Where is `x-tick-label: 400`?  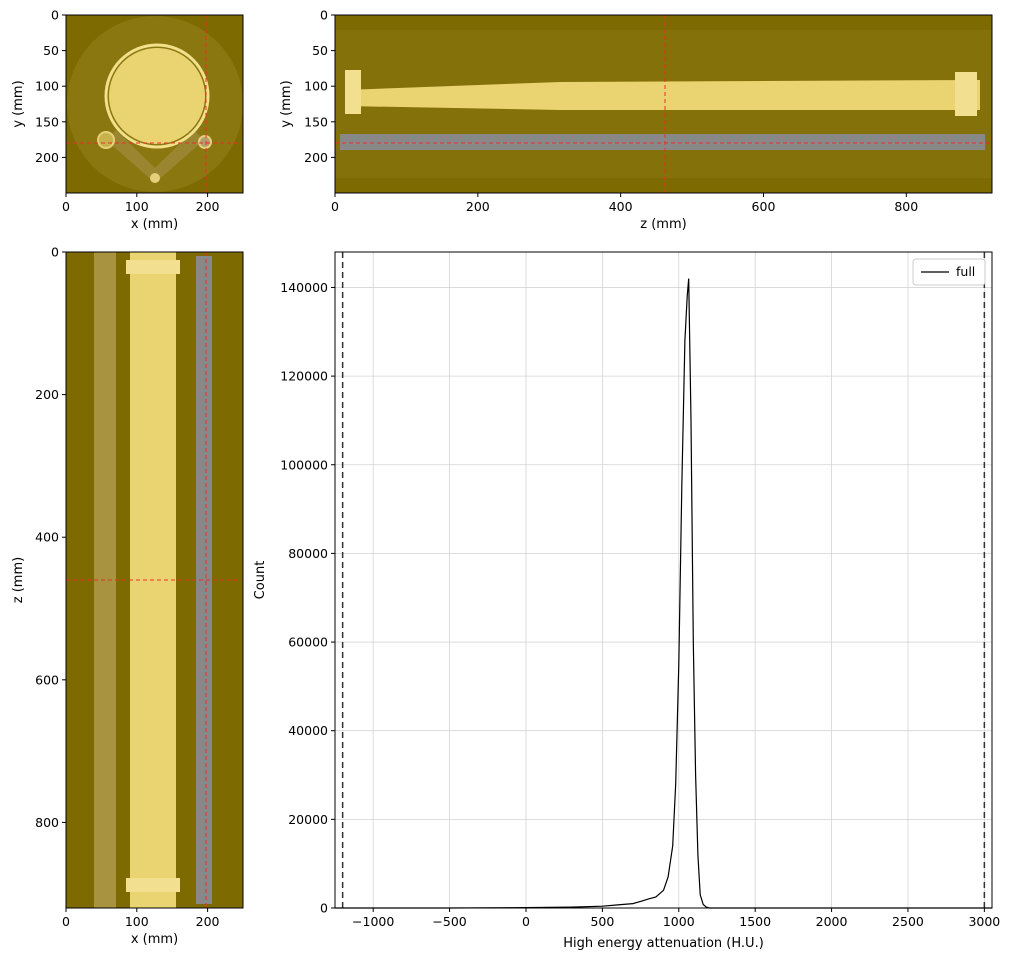
x-tick-label: 400 is located at coordinates (621, 206).